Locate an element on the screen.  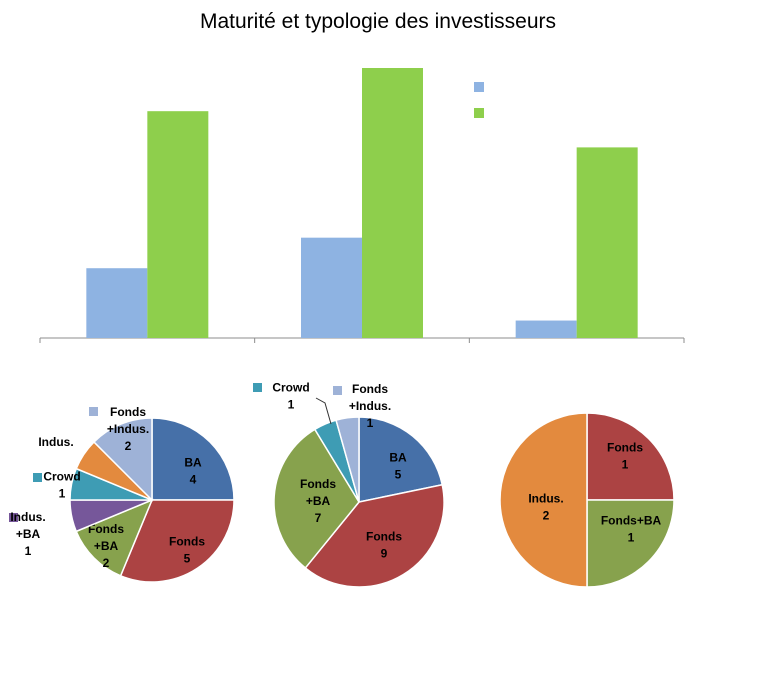
pie-leader-line is located at coordinates (323, 411).